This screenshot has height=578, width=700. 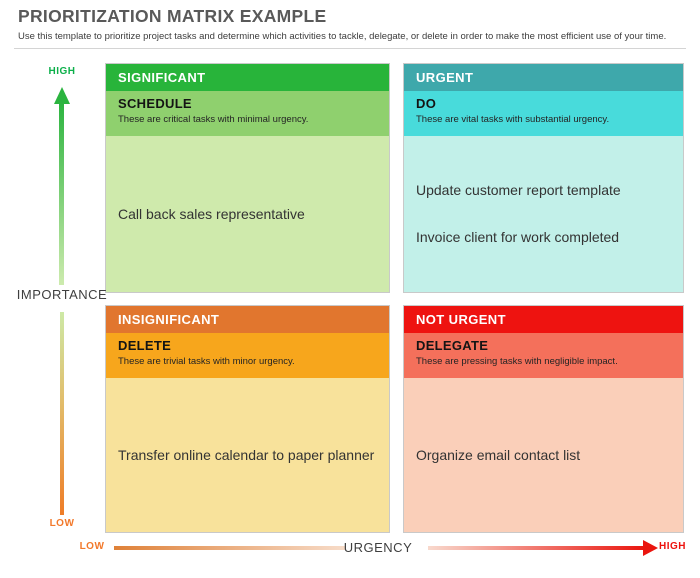 What do you see at coordinates (518, 237) in the screenshot?
I see `task-item: Invoice client for work completed` at bounding box center [518, 237].